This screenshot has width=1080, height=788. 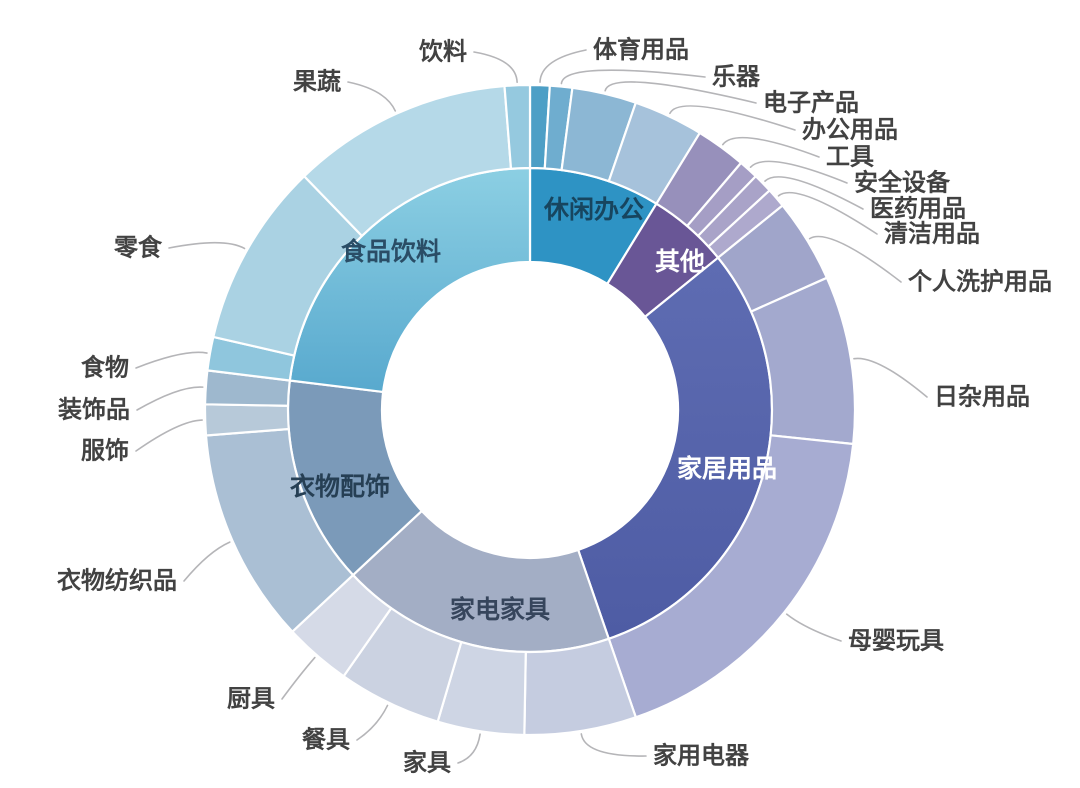 I want to click on outer-segment-label: 体育用品, so click(x=641, y=50).